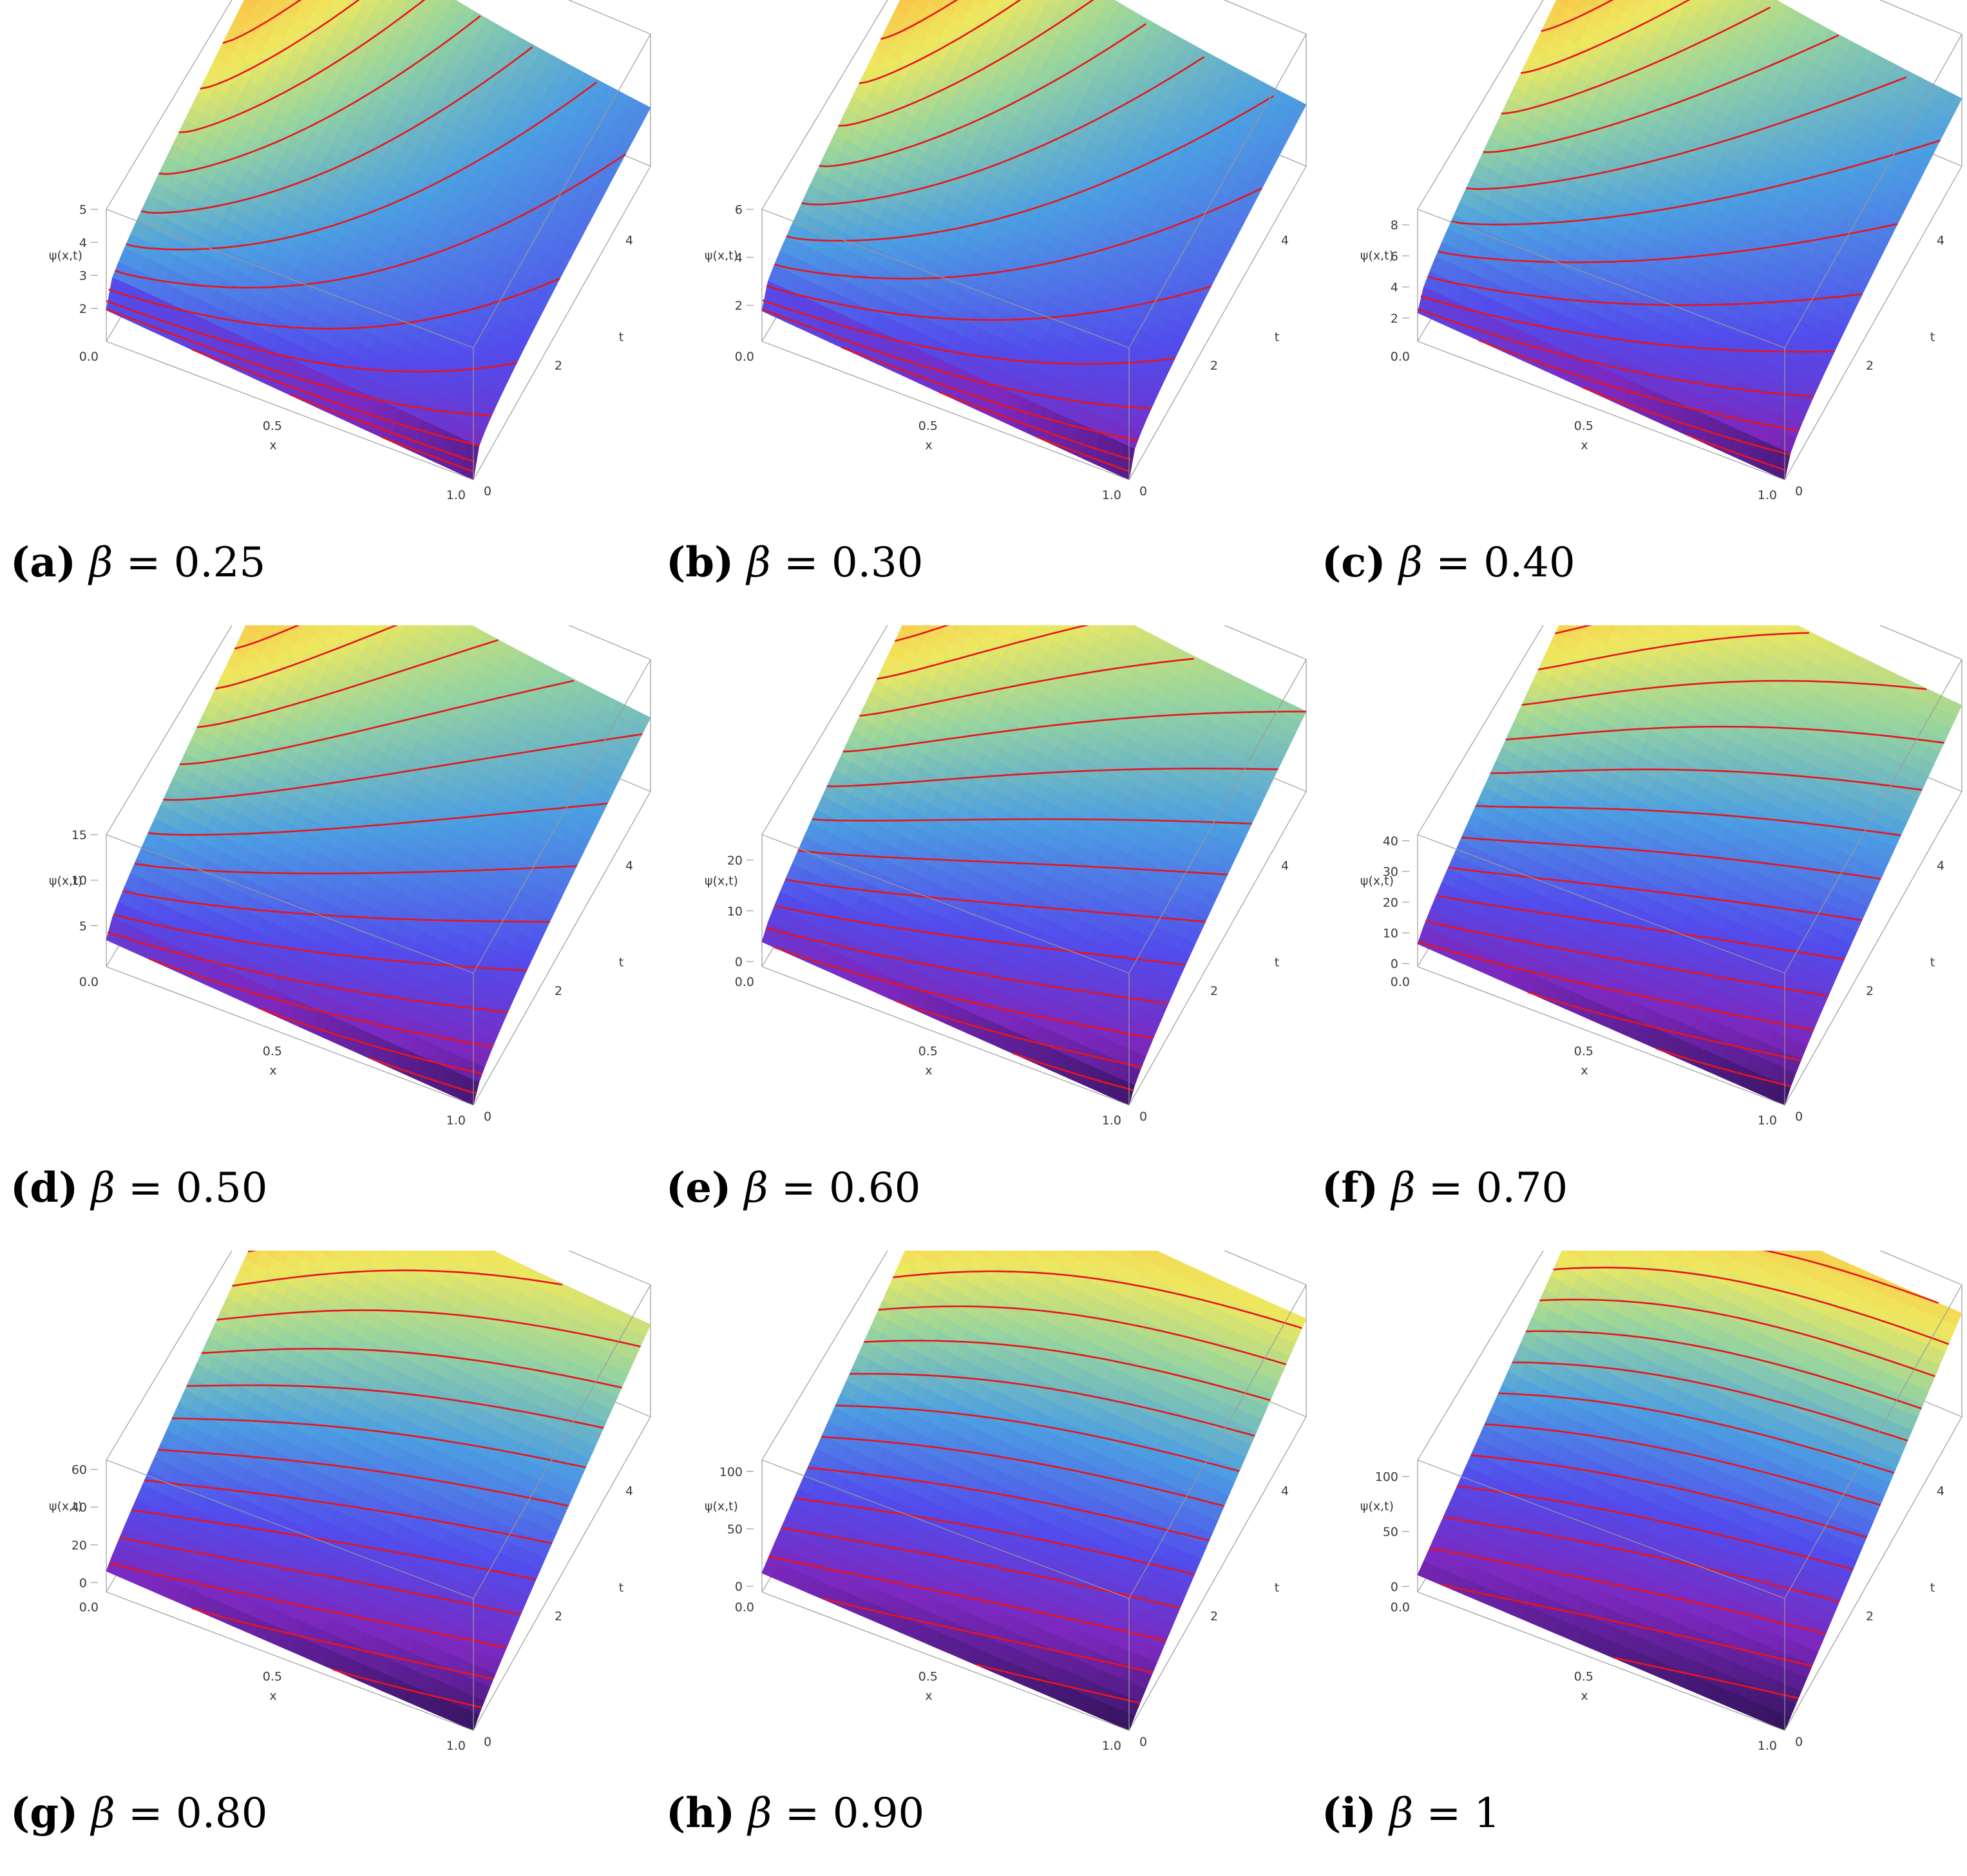  Describe the element at coordinates (138, 1188) in the screenshot. I see `panel-caption: (d) β = 0.50` at that location.